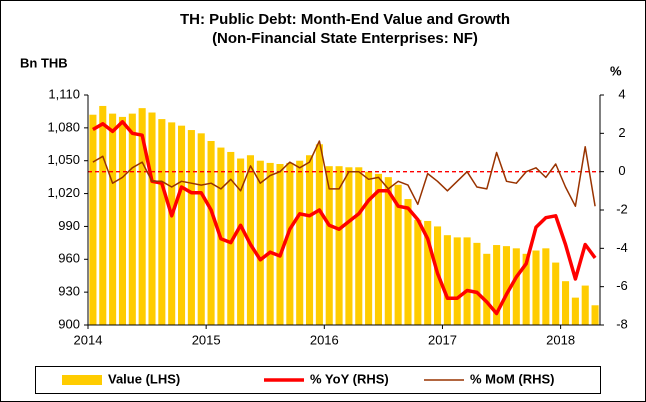 This screenshot has height=402, width=646. I want to click on y-tick-label: 990, so click(69, 225).